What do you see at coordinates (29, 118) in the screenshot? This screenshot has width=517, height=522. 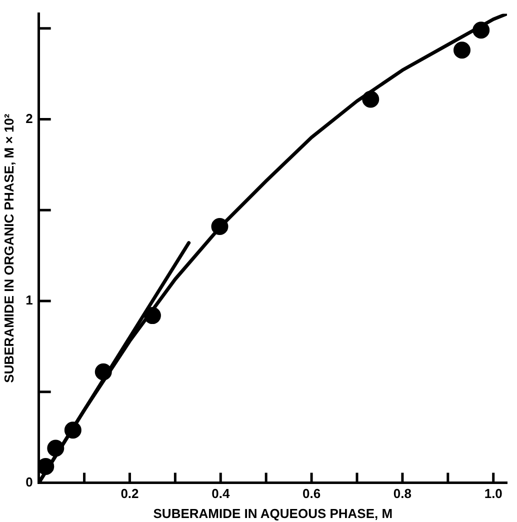 I see `y-tick-label: 2` at bounding box center [29, 118].